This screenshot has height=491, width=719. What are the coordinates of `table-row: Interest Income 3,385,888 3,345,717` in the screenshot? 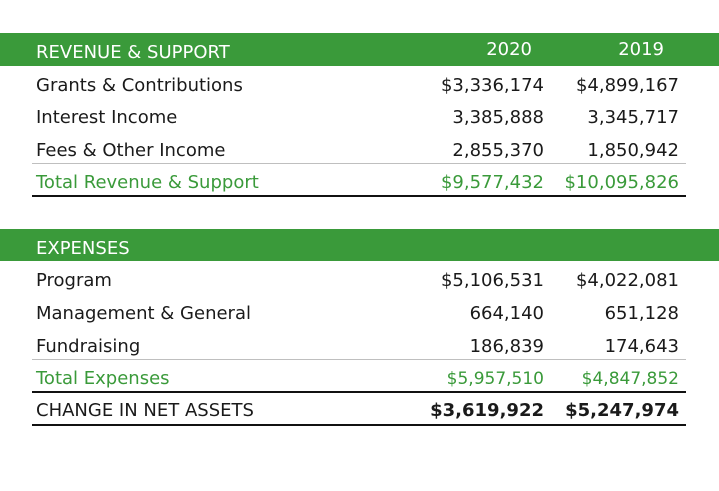 It's located at (359, 118).